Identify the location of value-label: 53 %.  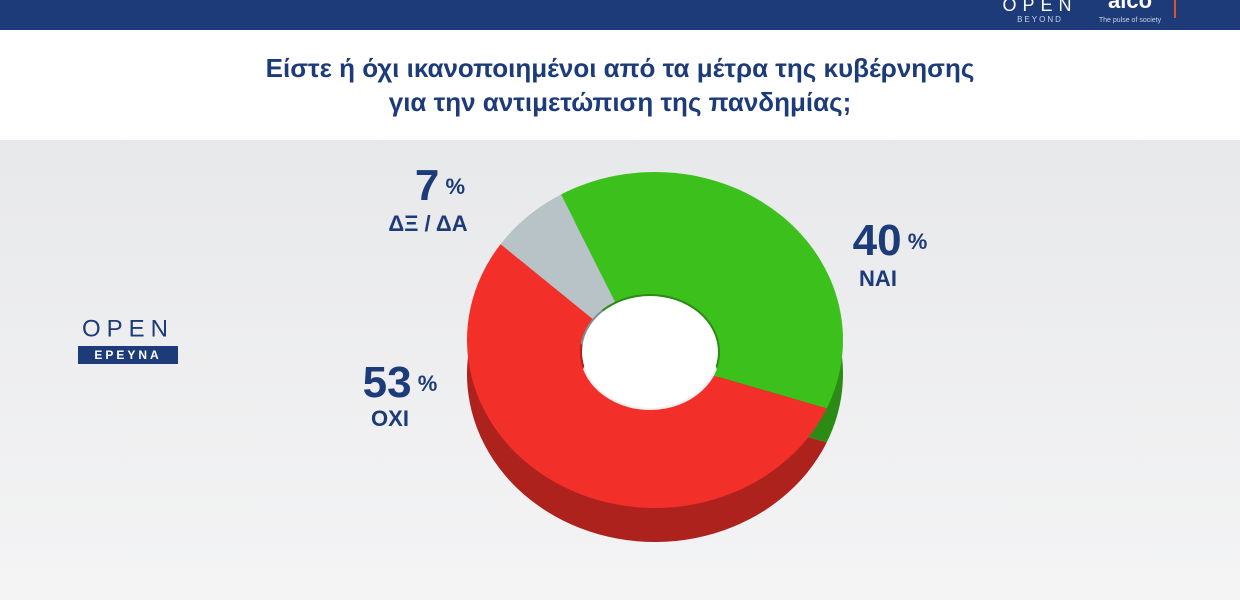
(400, 382).